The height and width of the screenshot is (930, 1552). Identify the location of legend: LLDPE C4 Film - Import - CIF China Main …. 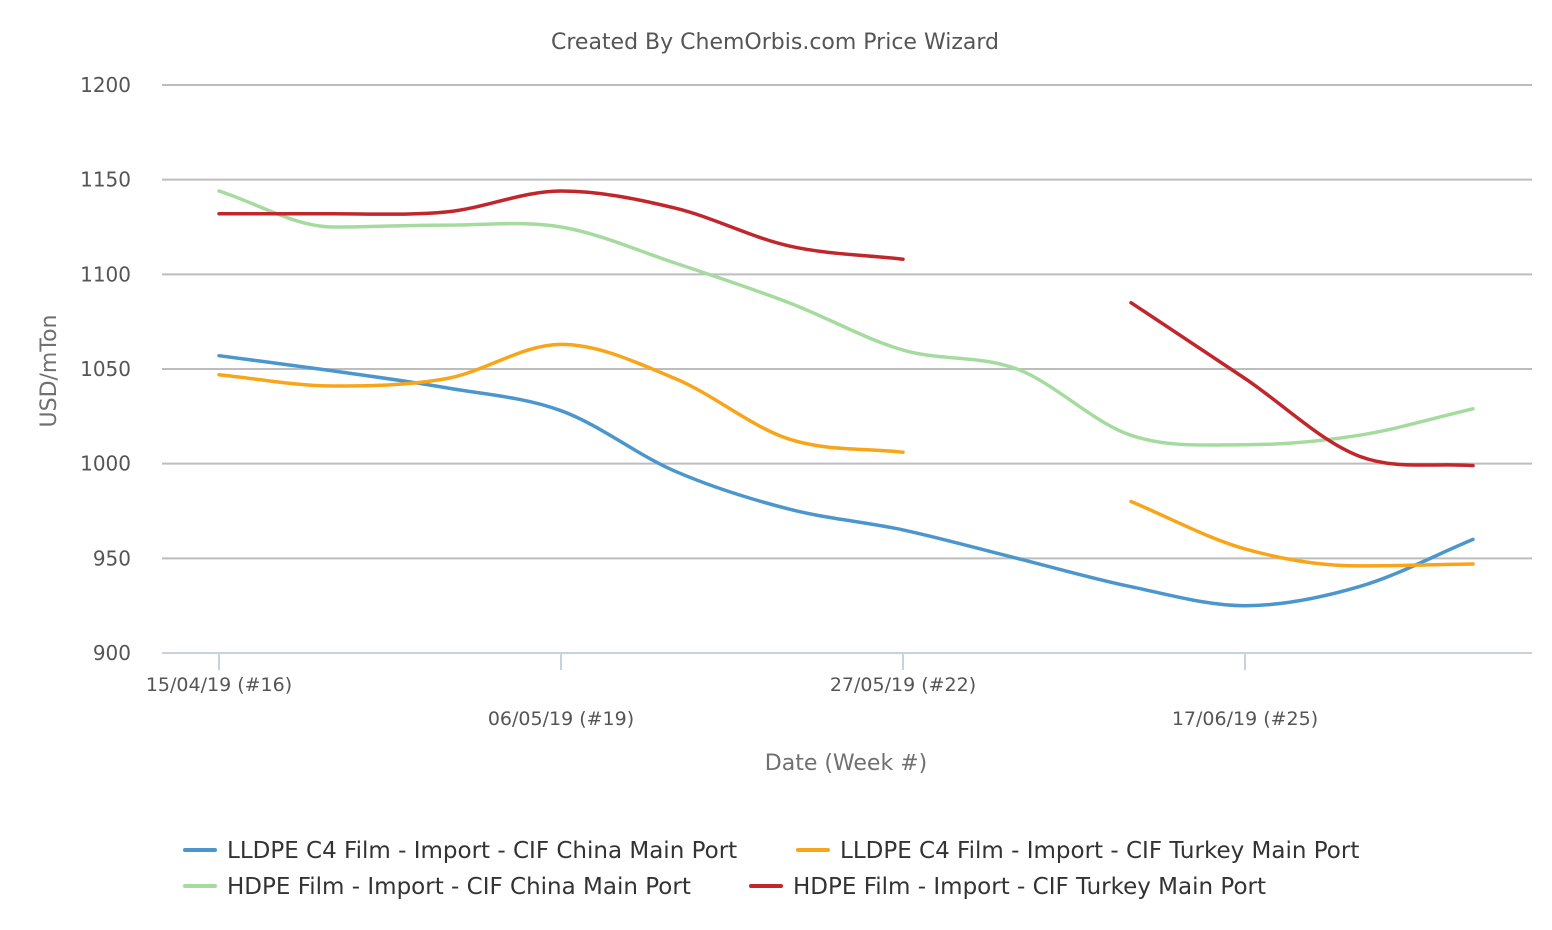
(771, 869).